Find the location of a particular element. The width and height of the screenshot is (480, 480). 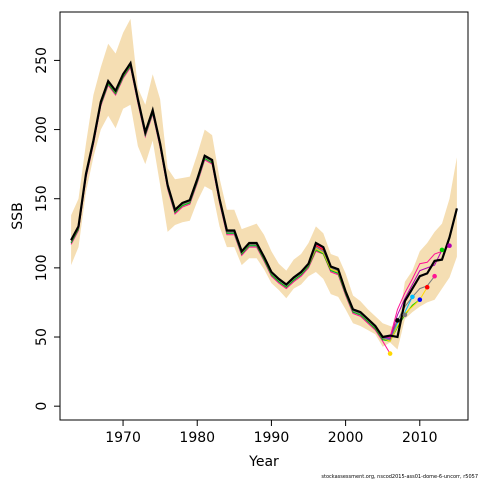

endpoint-markers-layer is located at coordinates (419, 299).